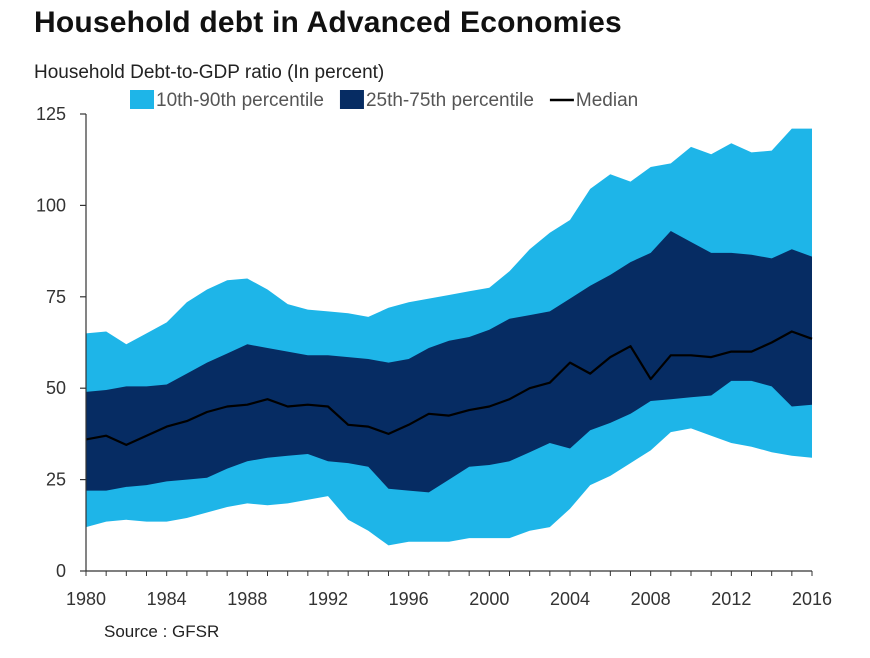 The height and width of the screenshot is (658, 870). What do you see at coordinates (570, 599) in the screenshot?
I see `x-tick-label: 2004` at bounding box center [570, 599].